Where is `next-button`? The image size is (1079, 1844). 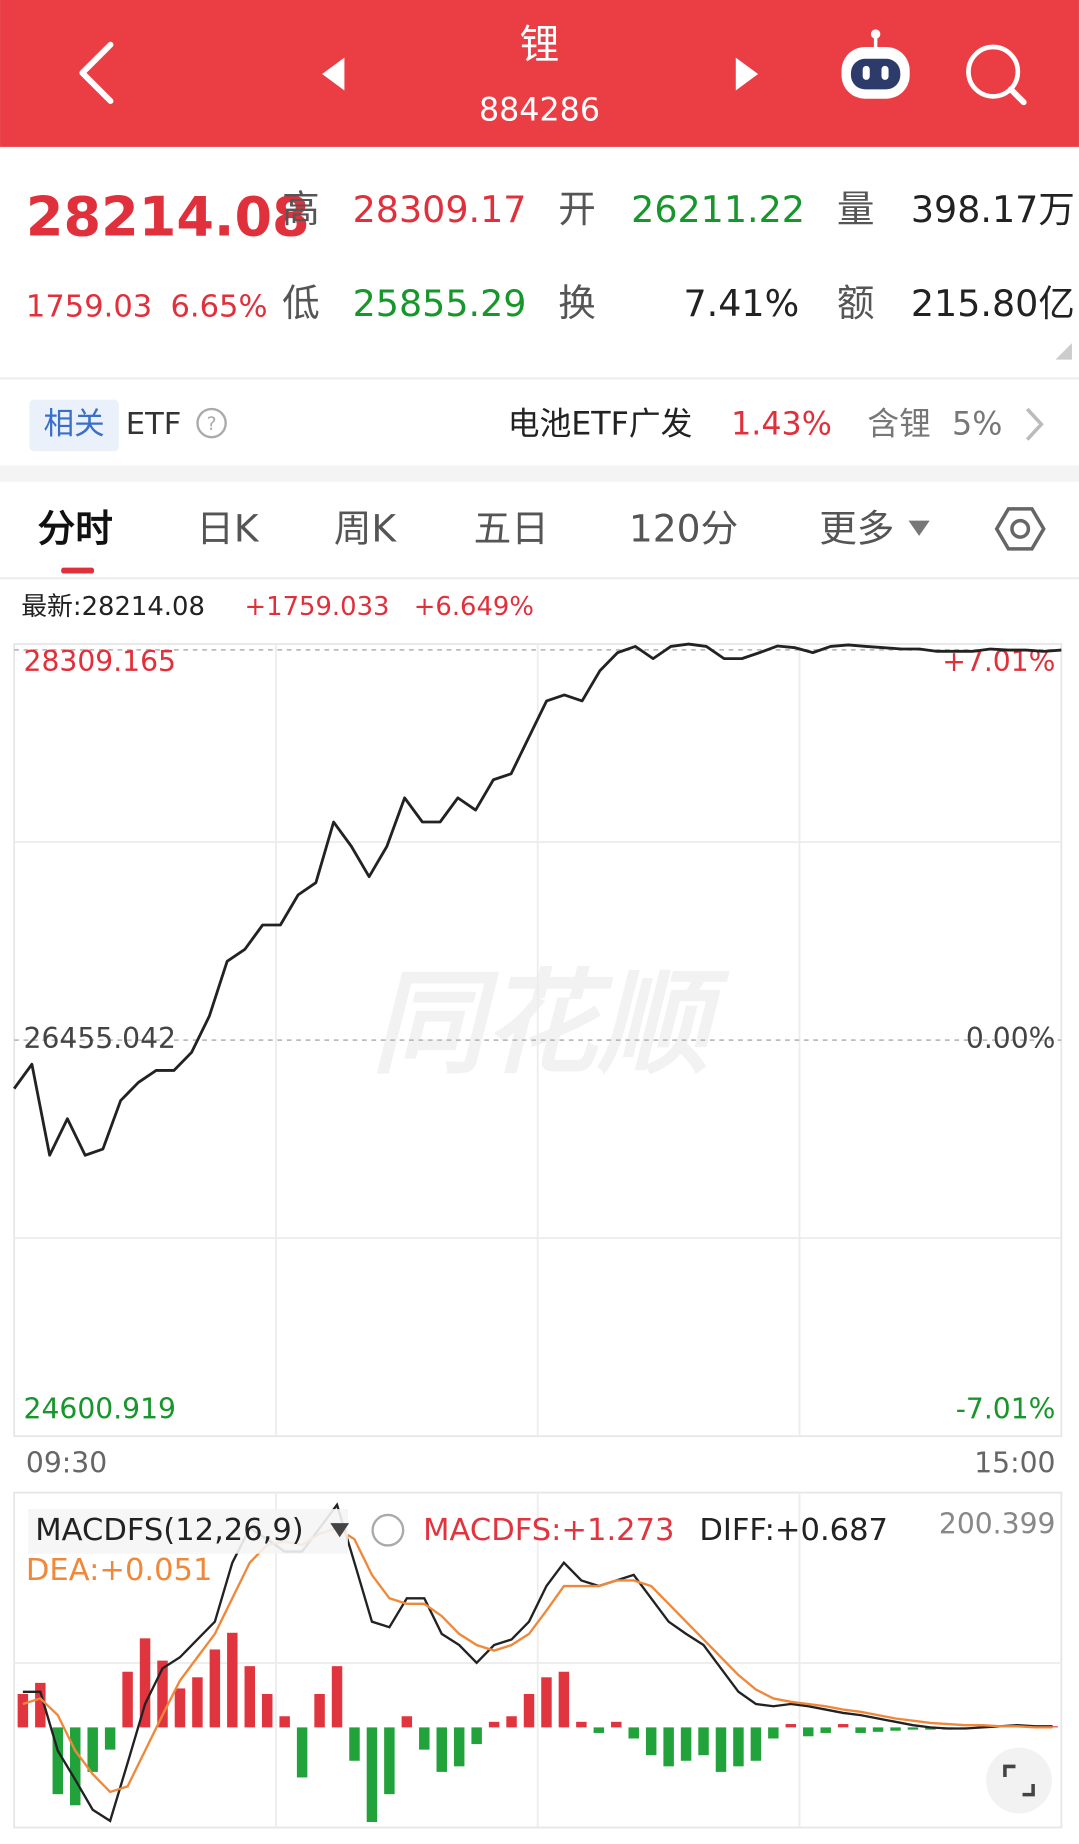
next-button is located at coordinates (747, 74).